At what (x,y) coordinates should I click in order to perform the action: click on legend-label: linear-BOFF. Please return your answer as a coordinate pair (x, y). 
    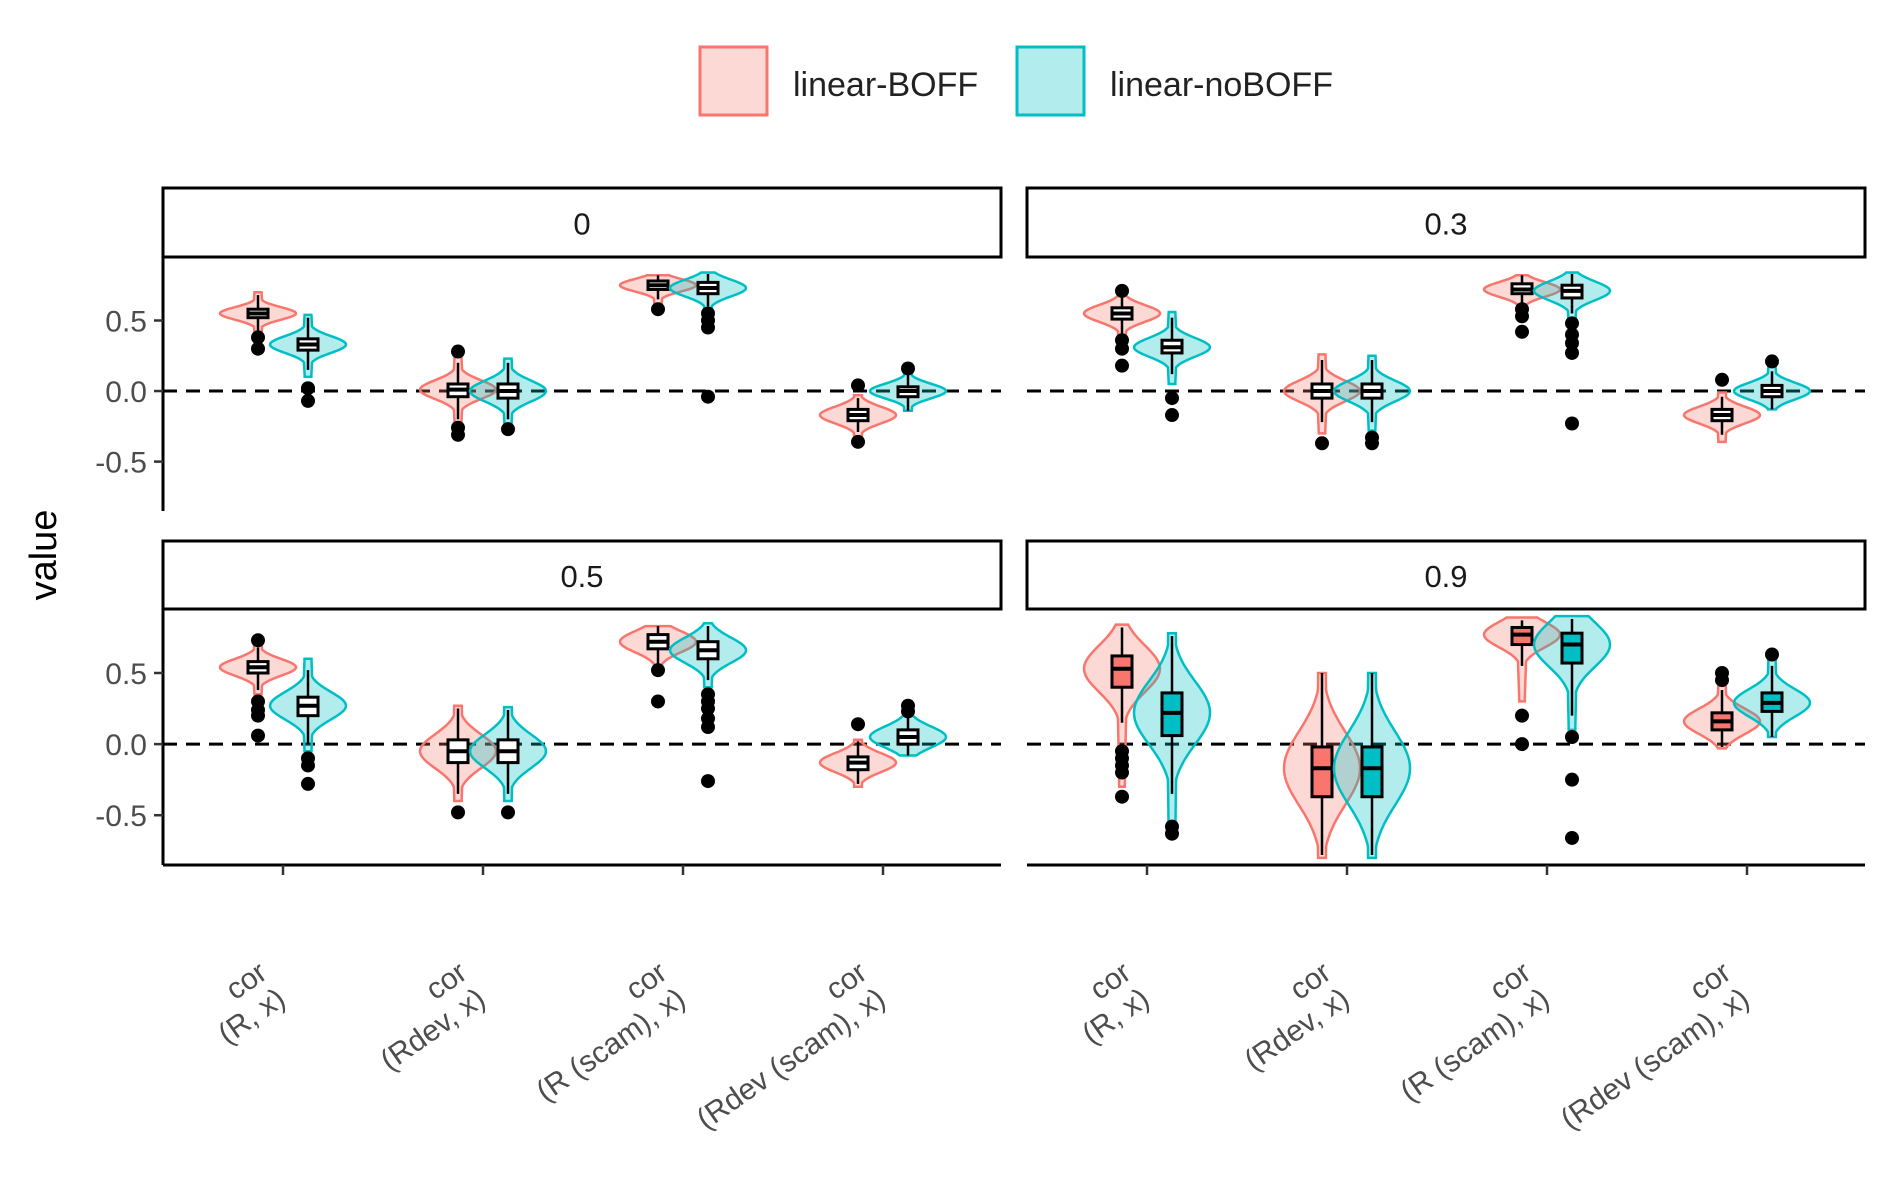
    Looking at the image, I should click on (885, 85).